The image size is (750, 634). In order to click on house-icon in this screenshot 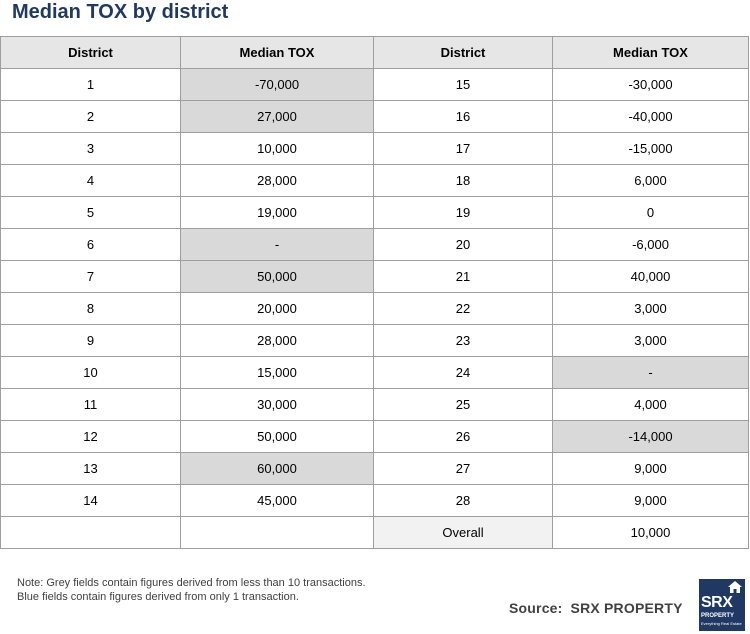, I will do `click(735, 587)`.